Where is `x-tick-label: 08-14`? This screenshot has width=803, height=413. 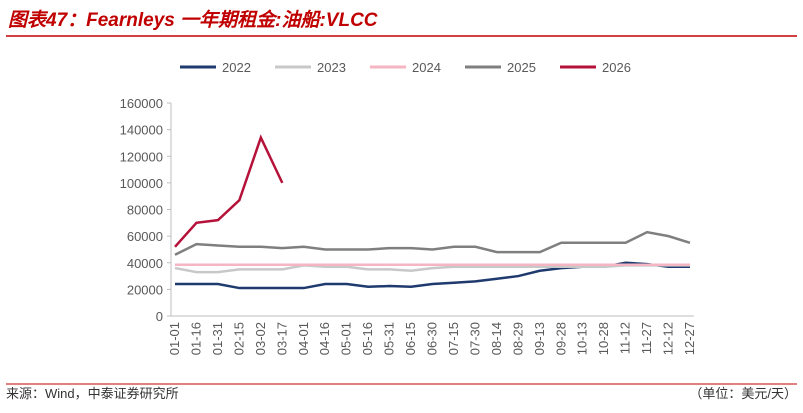
x-tick-label: 08-14 is located at coordinates (496, 338).